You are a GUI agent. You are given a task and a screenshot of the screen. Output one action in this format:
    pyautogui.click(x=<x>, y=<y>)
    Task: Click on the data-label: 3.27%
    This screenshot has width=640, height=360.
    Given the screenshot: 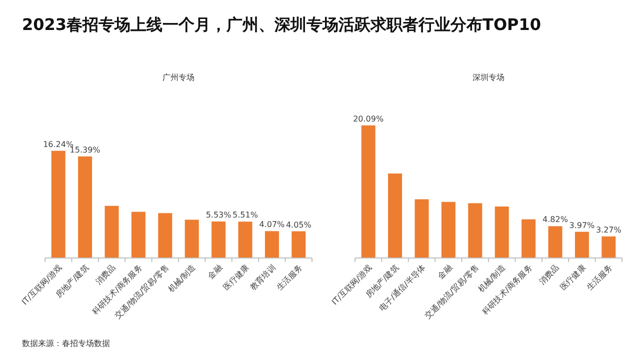 What is the action you would take?
    pyautogui.click(x=609, y=229)
    